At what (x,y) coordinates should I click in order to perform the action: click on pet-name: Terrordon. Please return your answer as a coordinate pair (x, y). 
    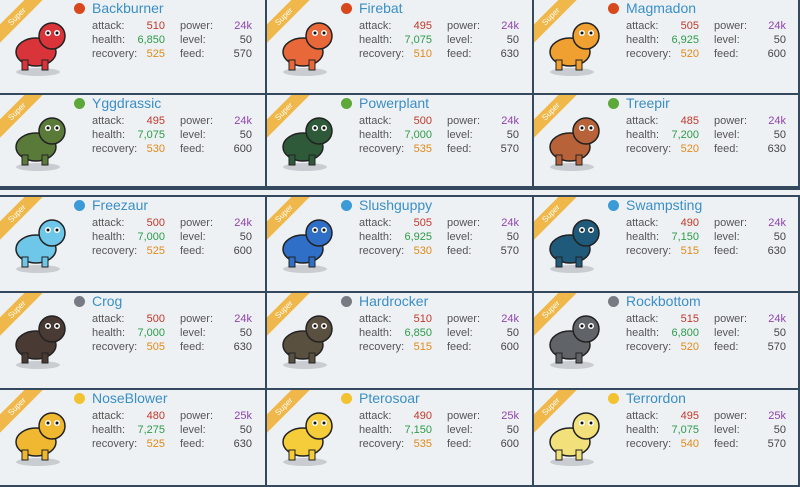
    Looking at the image, I should click on (656, 398).